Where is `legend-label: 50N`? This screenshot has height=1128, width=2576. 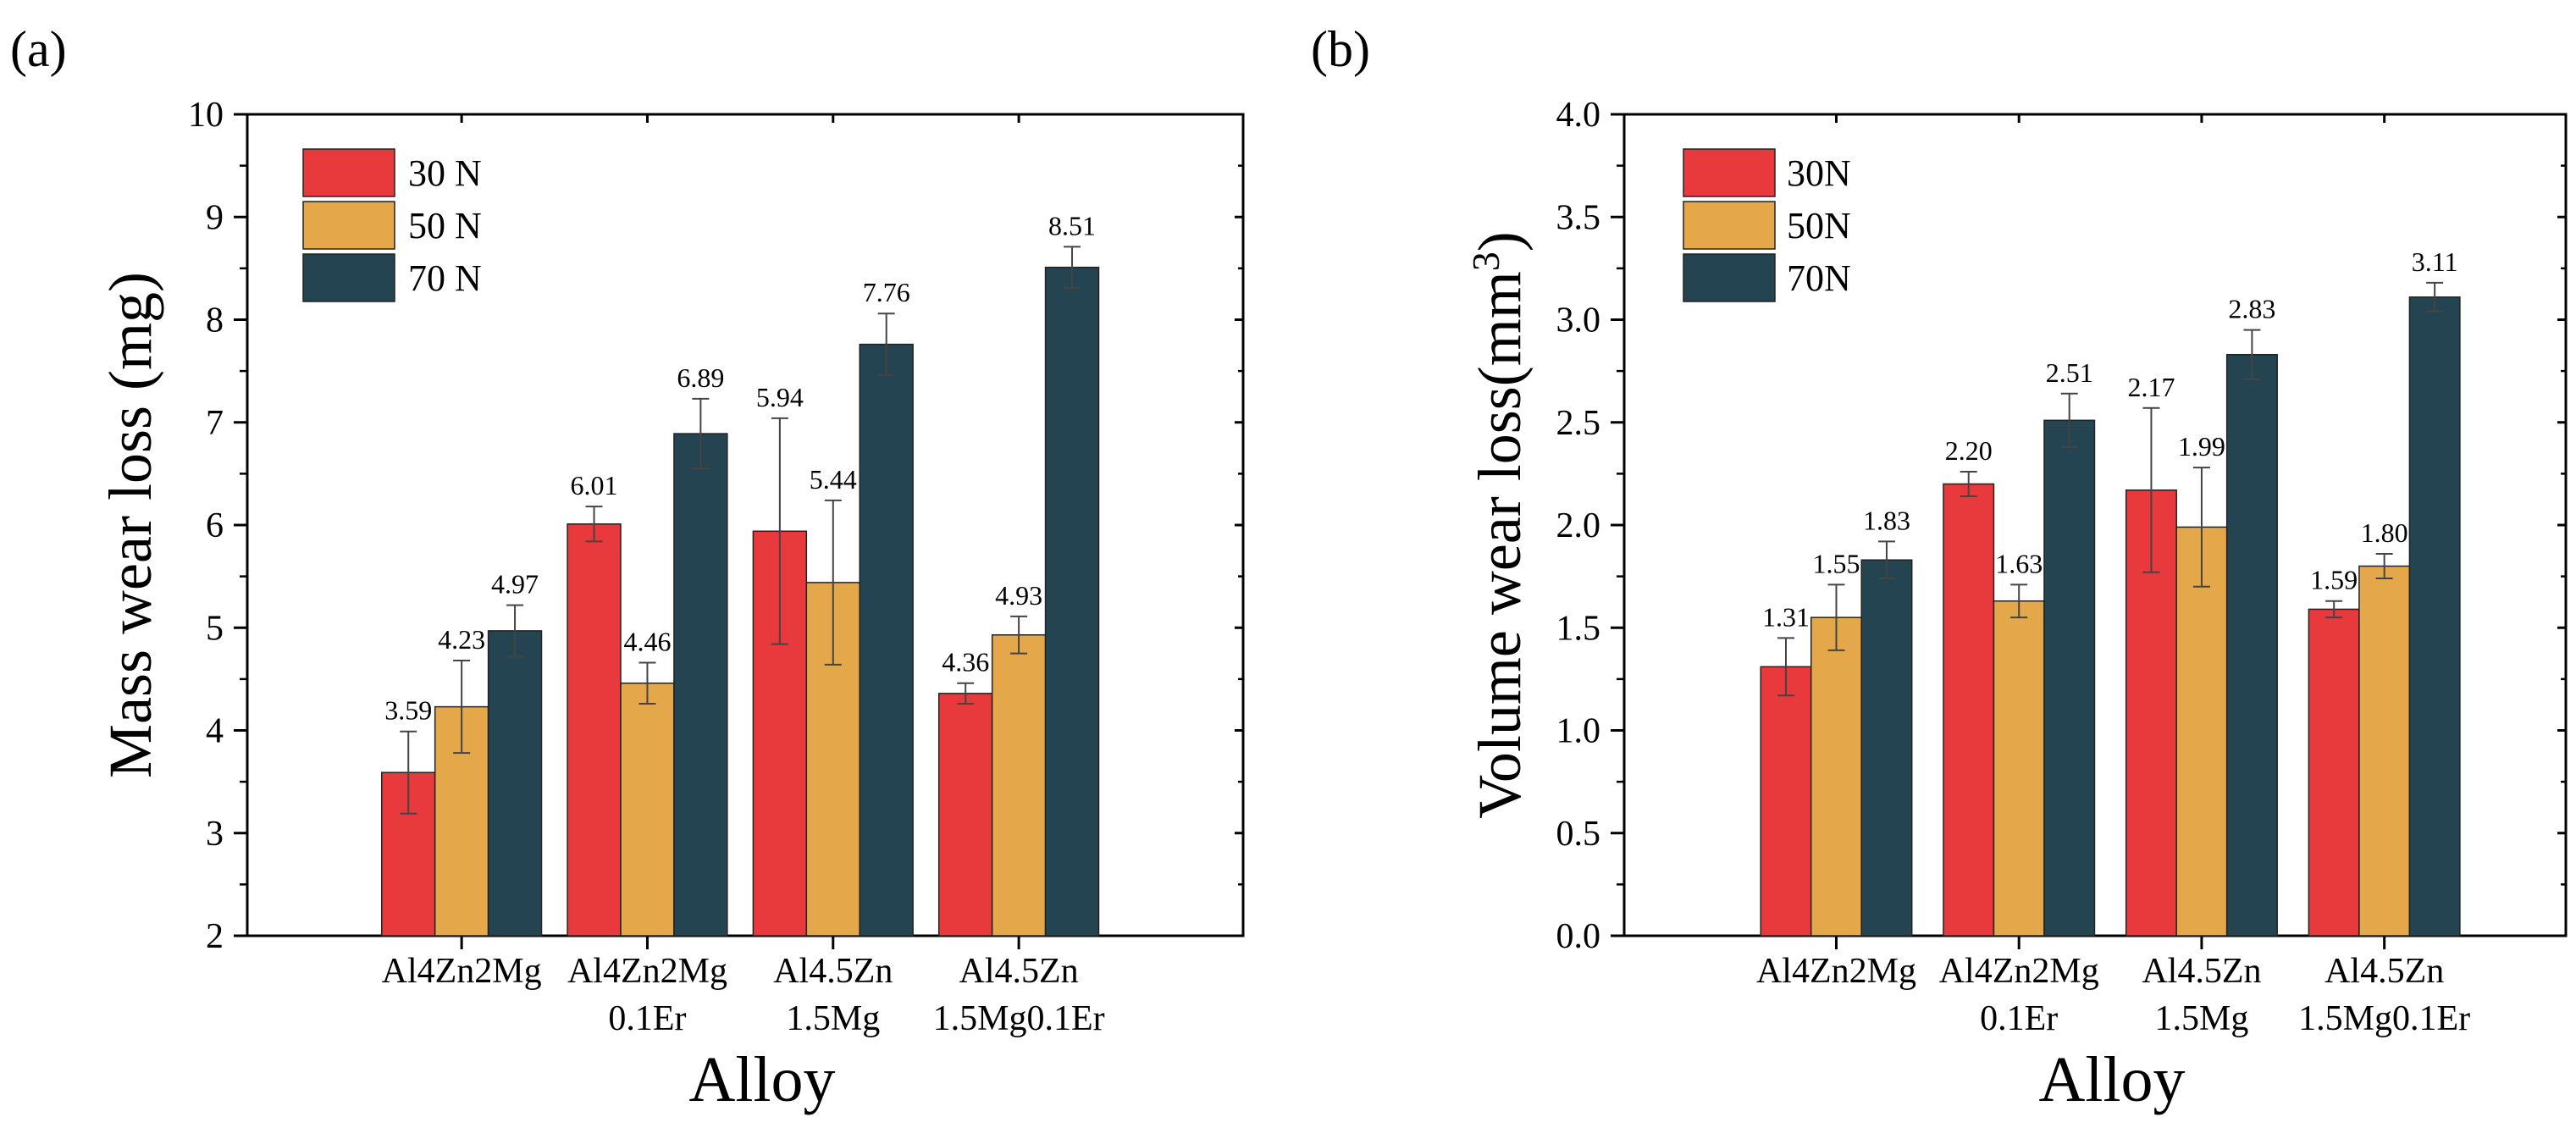 legend-label: 50N is located at coordinates (1819, 226).